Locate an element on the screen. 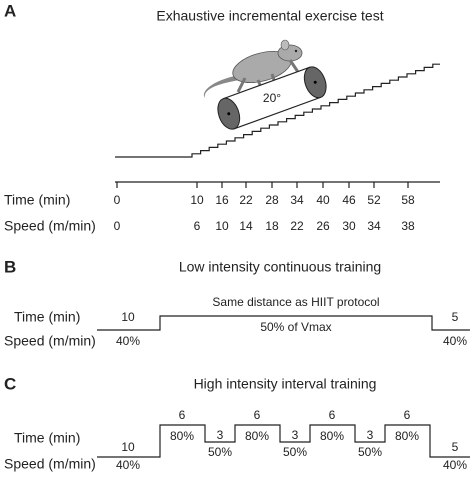 This screenshot has width=474, height=477. panel-title: Exhaustive incremental exercise test is located at coordinates (269, 16).